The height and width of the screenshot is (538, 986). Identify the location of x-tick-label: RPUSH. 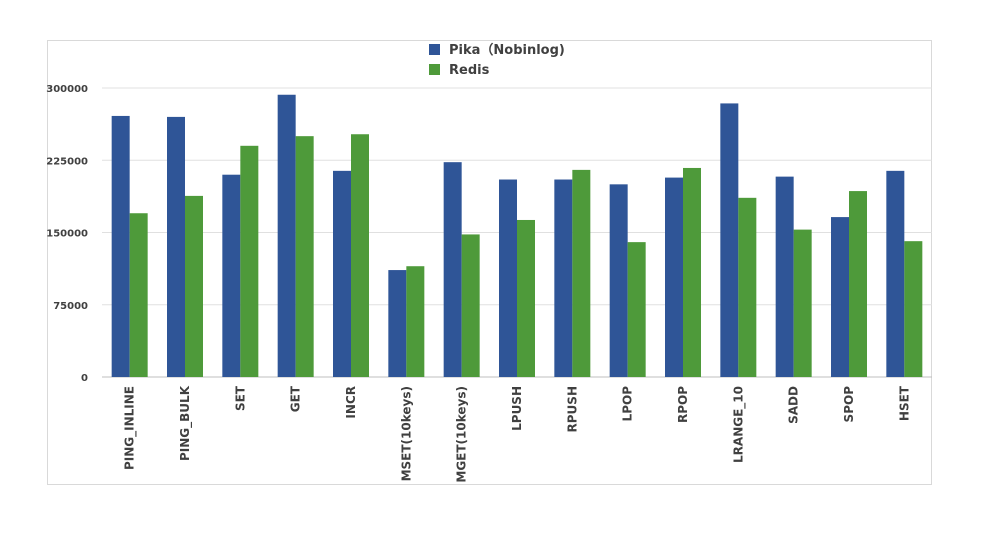
(572, 409).